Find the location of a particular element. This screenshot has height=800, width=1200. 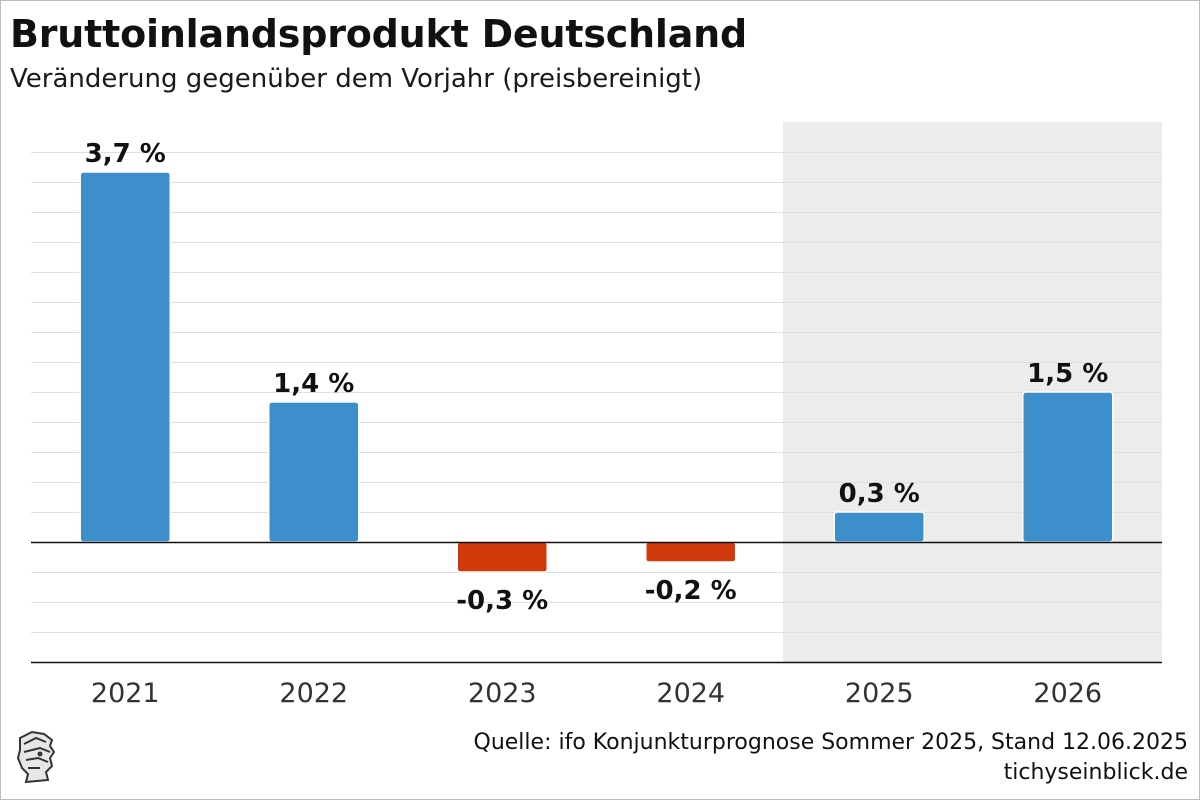

bar-2021 is located at coordinates (125, 357).